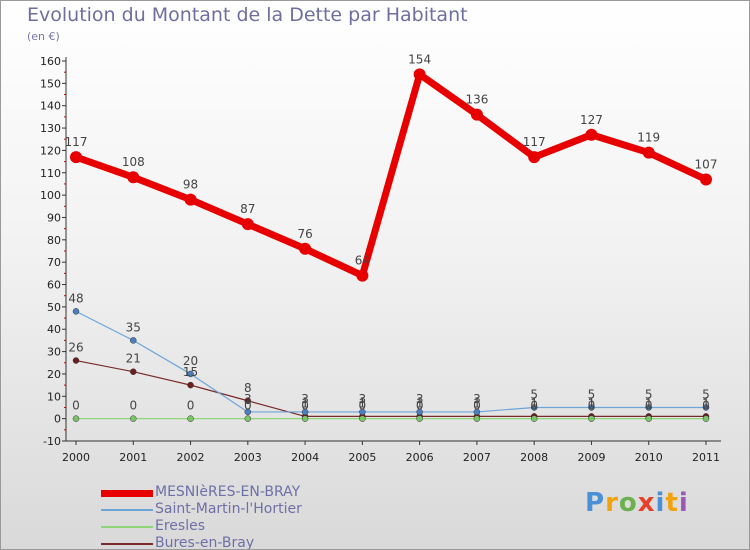 Image resolution: width=750 pixels, height=550 pixels. Describe the element at coordinates (54, 352) in the screenshot. I see `y-tick-label: 30` at that location.